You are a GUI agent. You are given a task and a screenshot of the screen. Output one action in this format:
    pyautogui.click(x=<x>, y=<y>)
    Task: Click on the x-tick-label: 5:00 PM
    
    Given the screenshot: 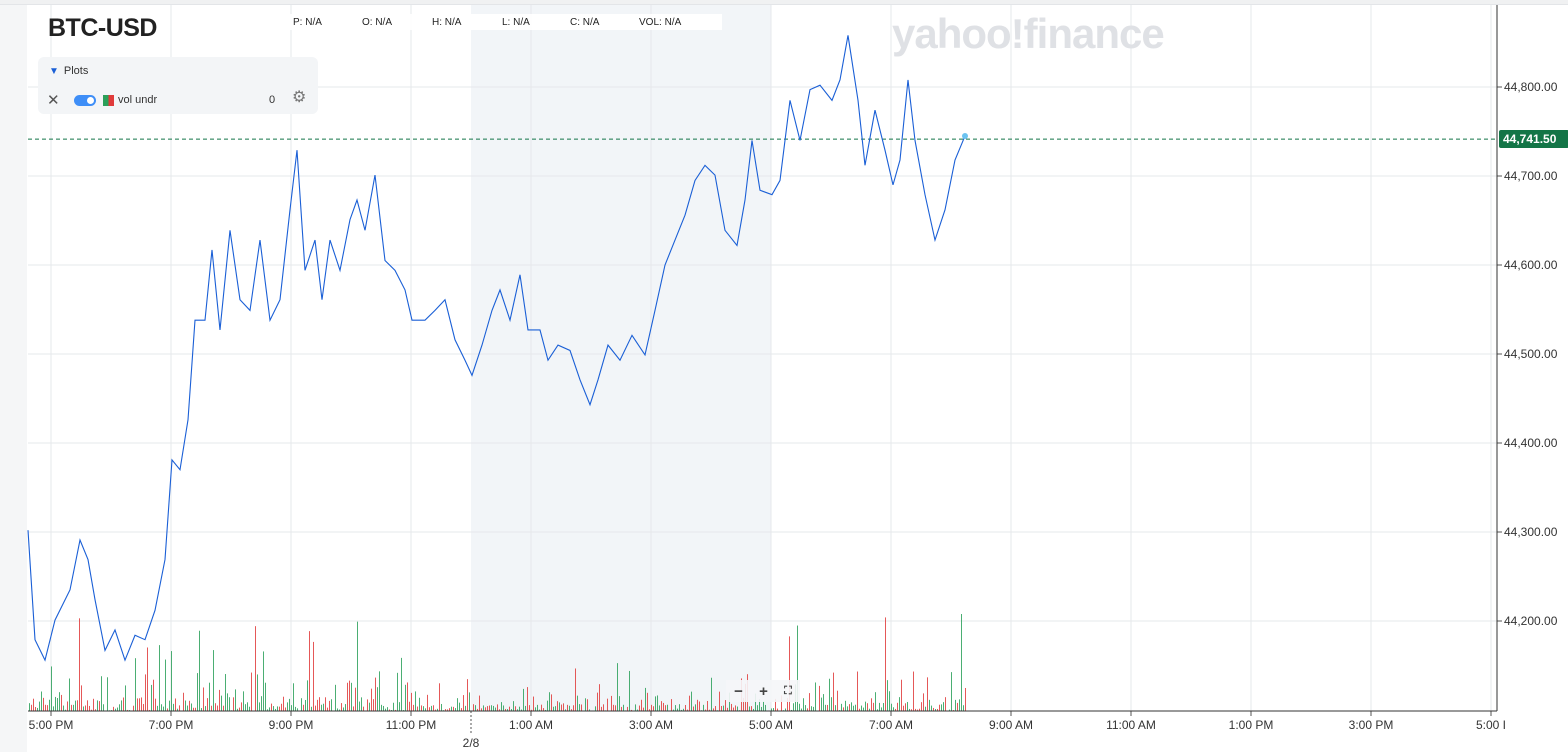 What is the action you would take?
    pyautogui.click(x=51, y=725)
    